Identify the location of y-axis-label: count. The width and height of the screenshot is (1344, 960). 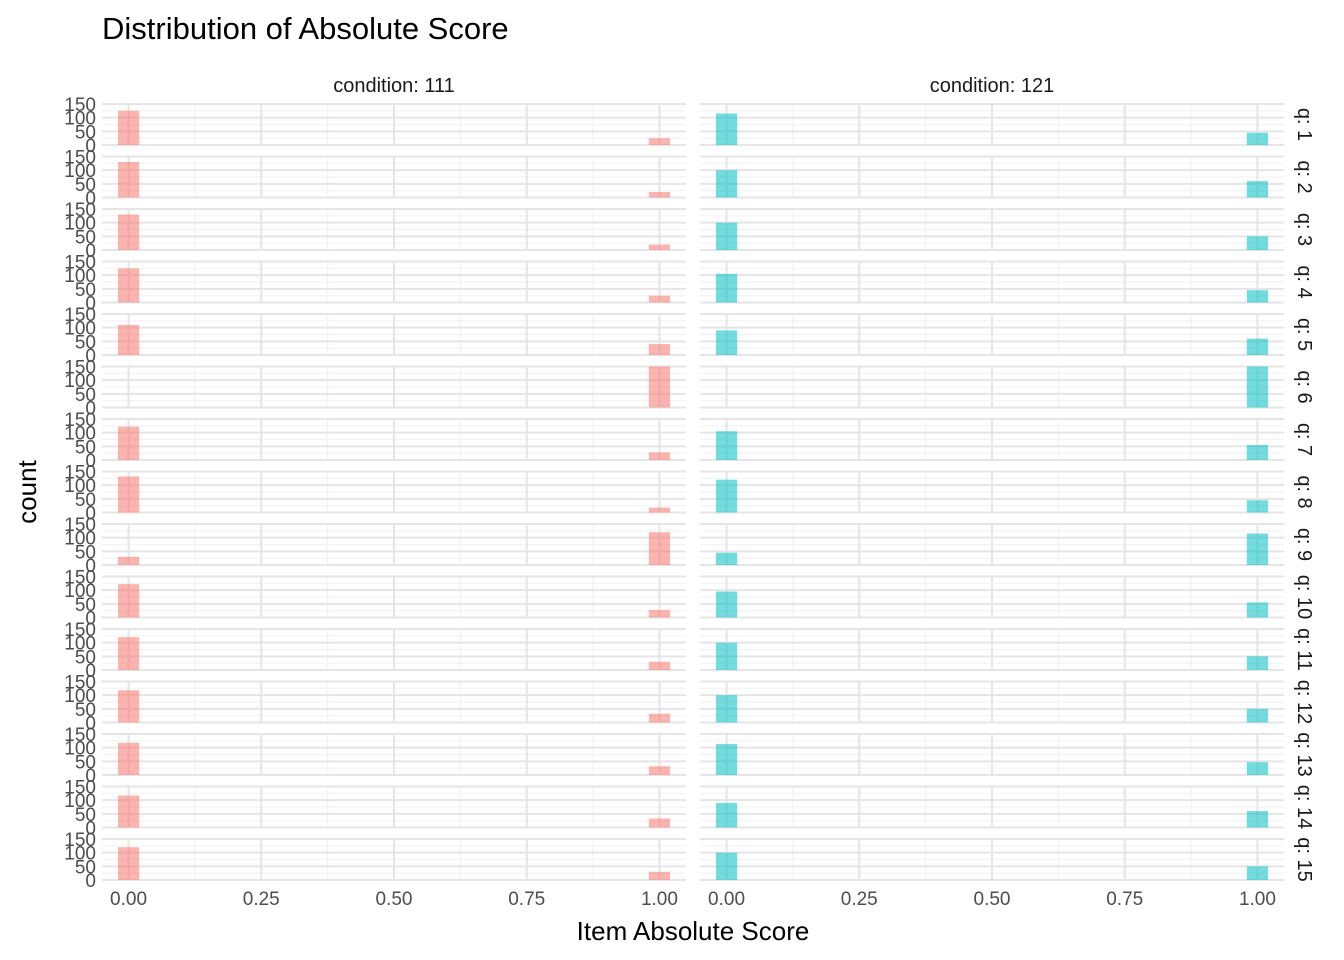
(27, 491).